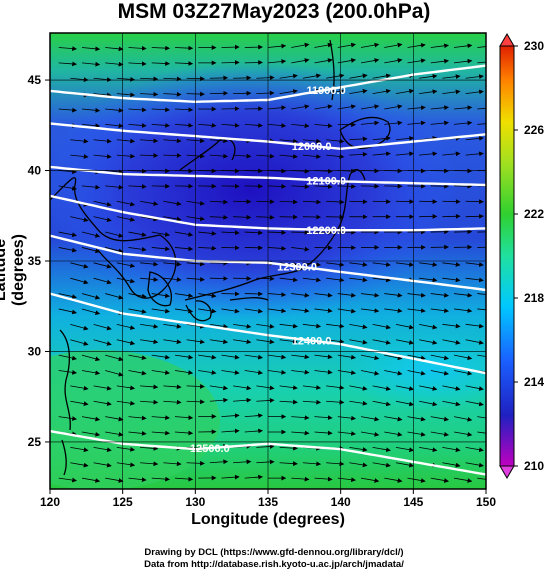 The height and width of the screenshot is (573, 548). What do you see at coordinates (326, 91) in the screenshot?
I see `contour-label: 11900.0` at bounding box center [326, 91].